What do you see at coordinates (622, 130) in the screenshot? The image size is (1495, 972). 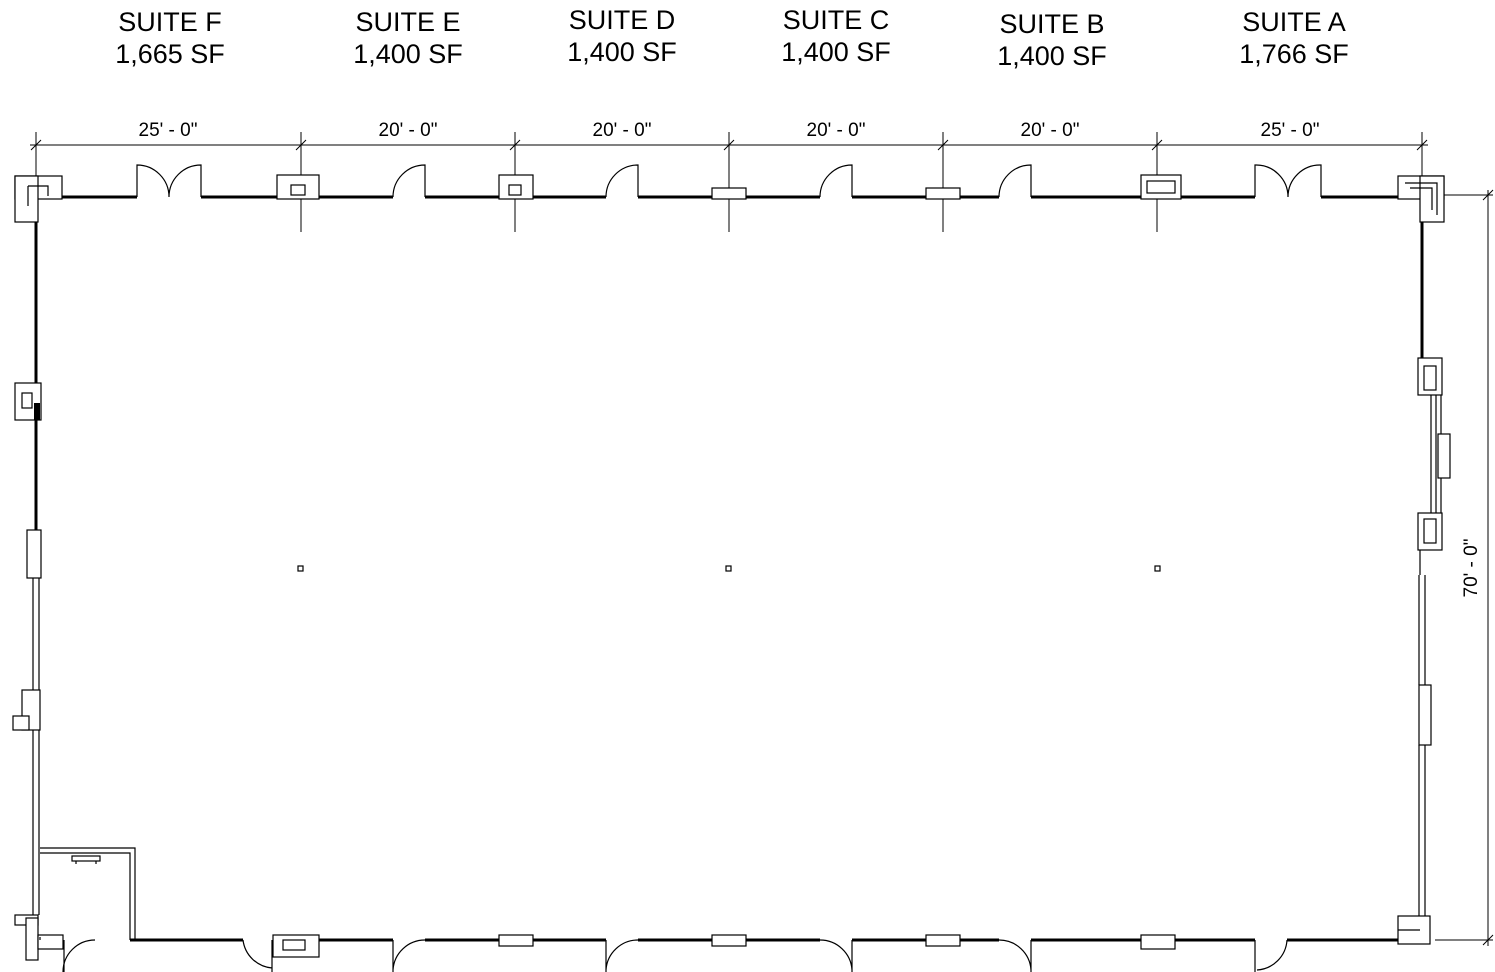 I see `dim-suite-d: 20' - 0"` at bounding box center [622, 130].